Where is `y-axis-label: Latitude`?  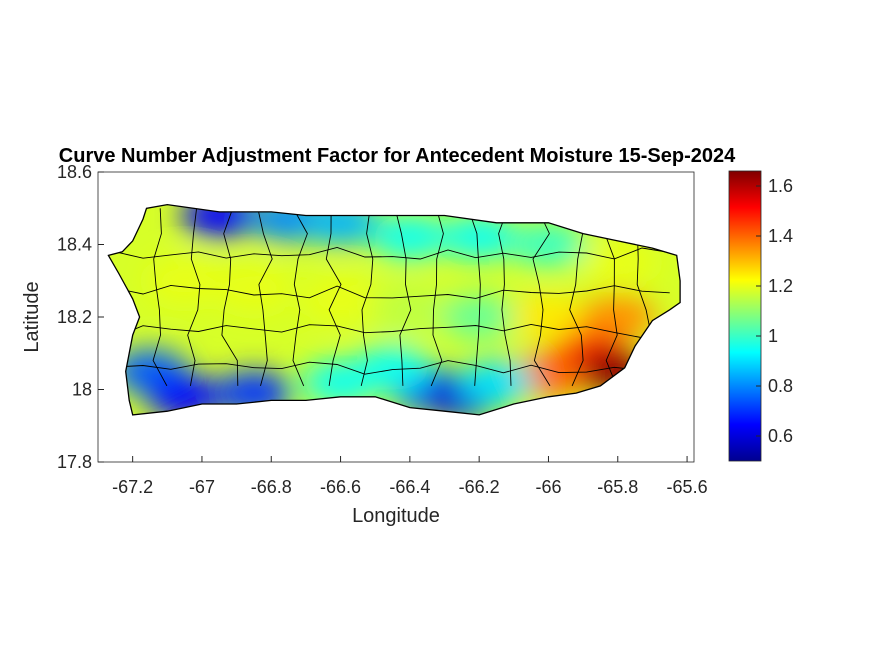
y-axis-label: Latitude is located at coordinates (32, 316).